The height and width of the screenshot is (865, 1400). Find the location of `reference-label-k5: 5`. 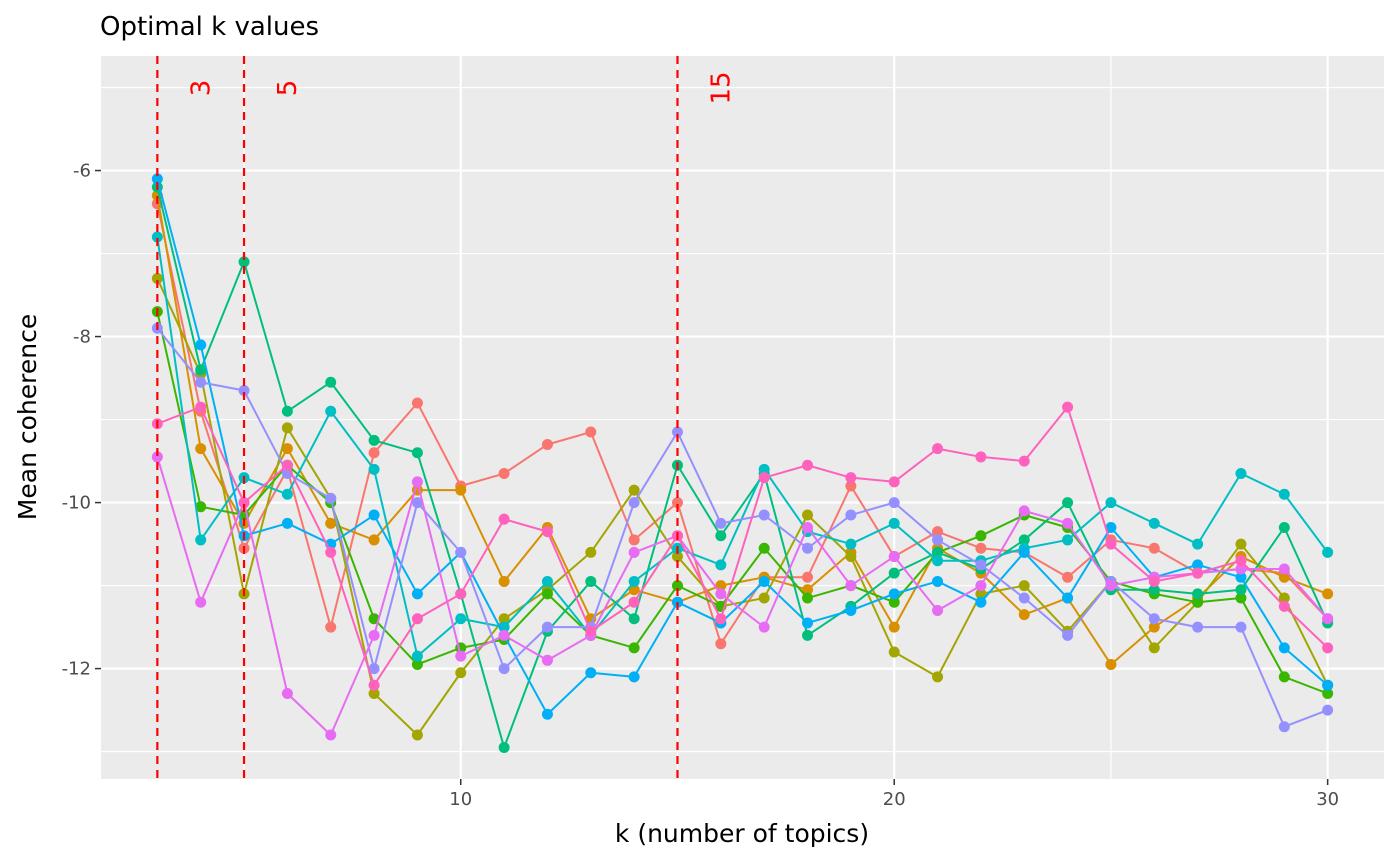

reference-label-k5: 5 is located at coordinates (288, 88).